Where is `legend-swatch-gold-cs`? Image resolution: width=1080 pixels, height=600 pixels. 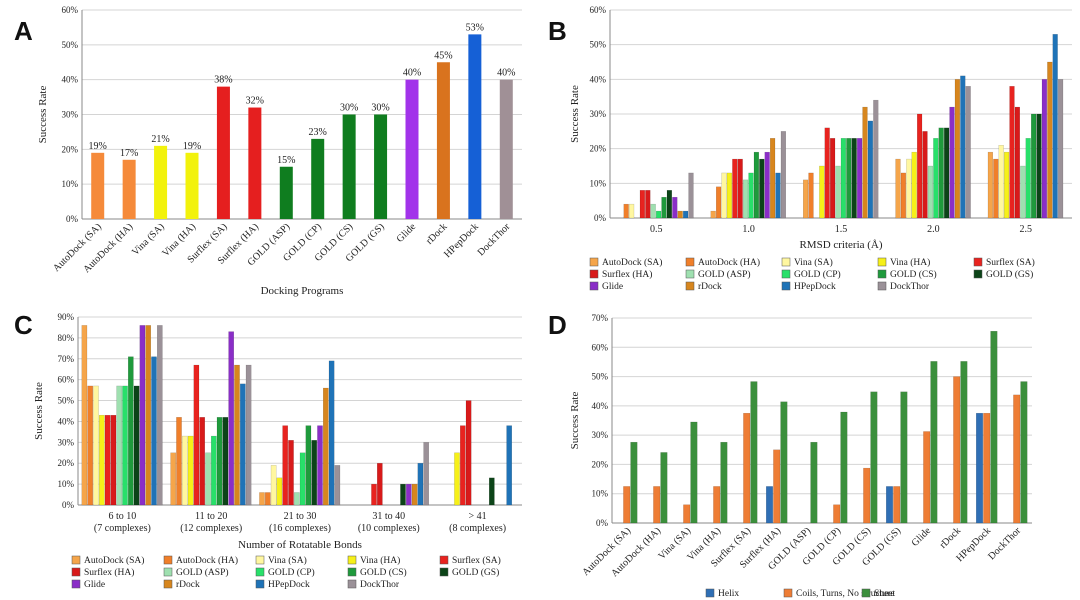 legend-swatch-gold-cs is located at coordinates (352, 572).